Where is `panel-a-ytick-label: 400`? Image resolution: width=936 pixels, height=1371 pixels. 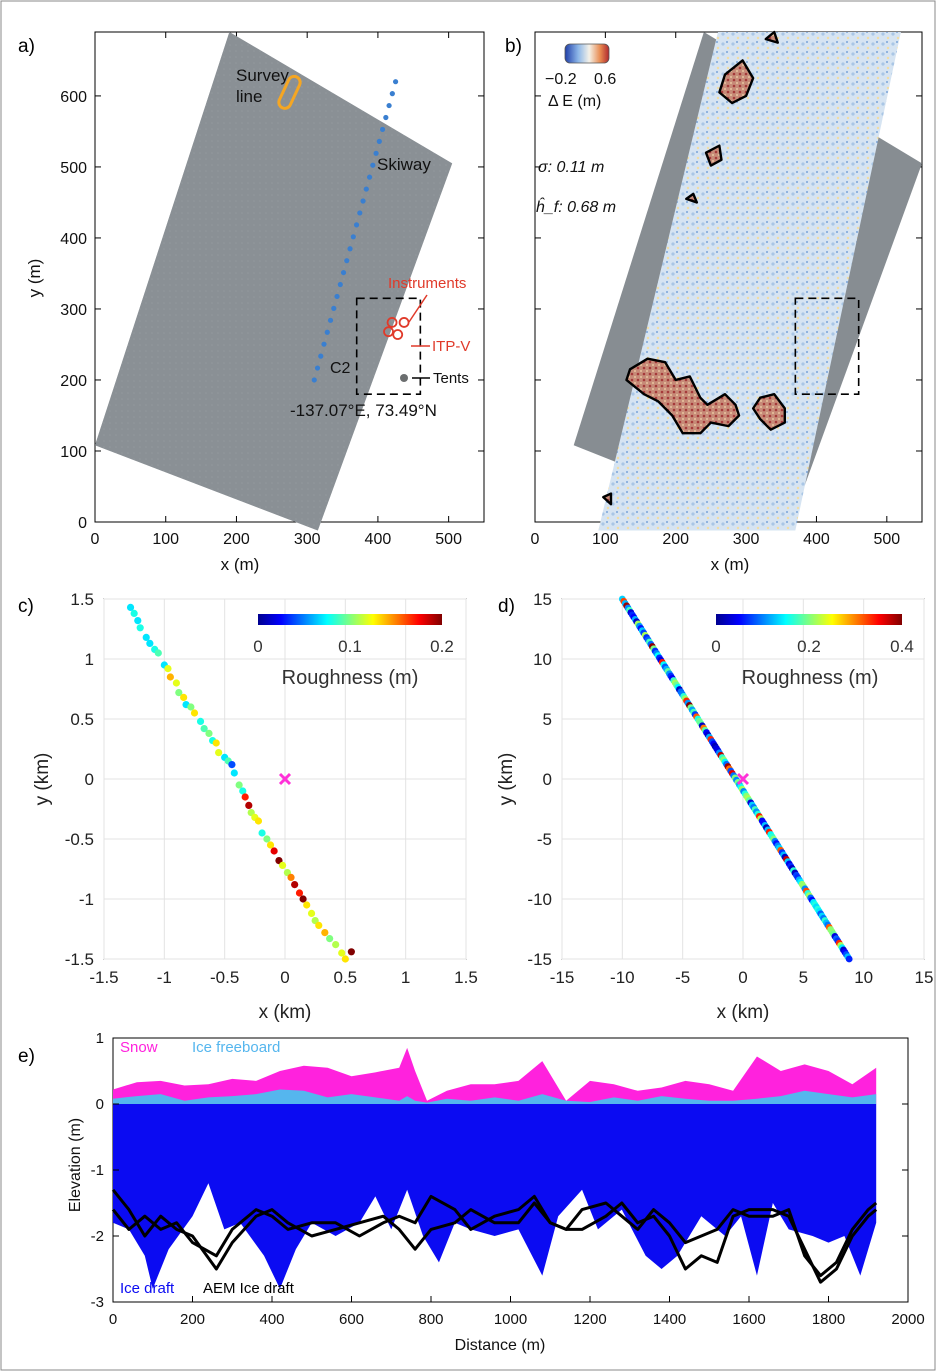
panel-a-ytick-label: 400 is located at coordinates (73, 239).